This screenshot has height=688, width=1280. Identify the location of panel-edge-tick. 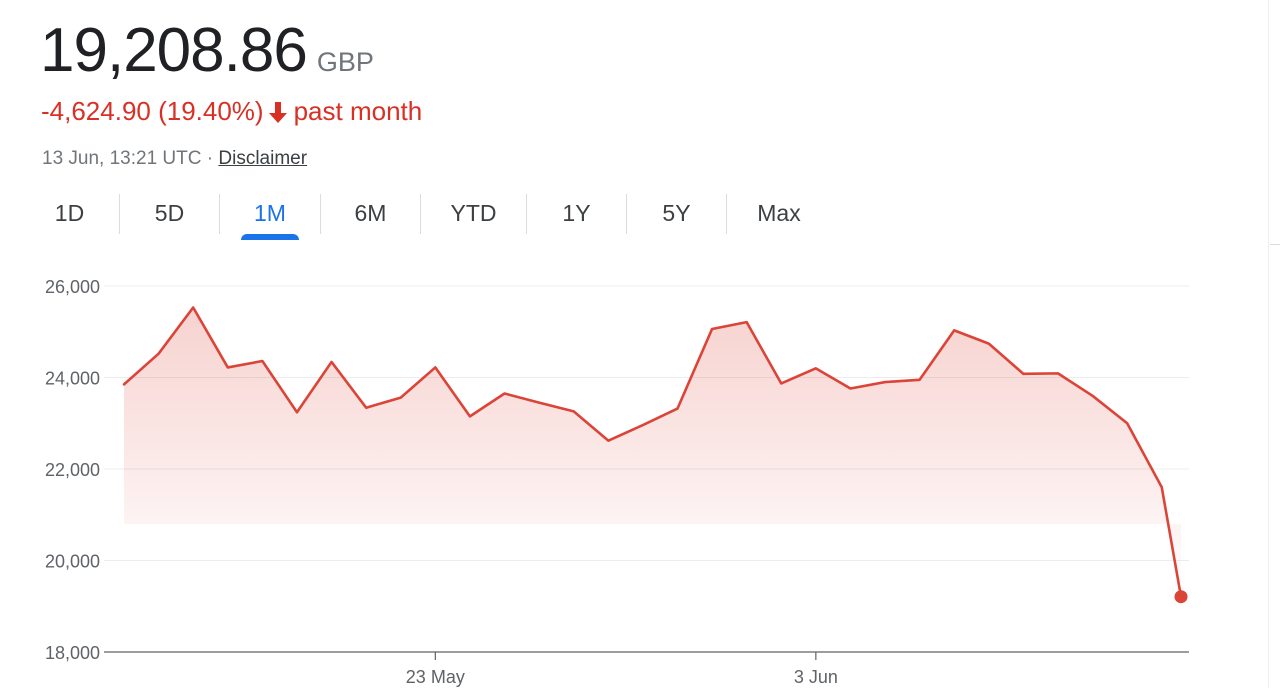
(1275, 244).